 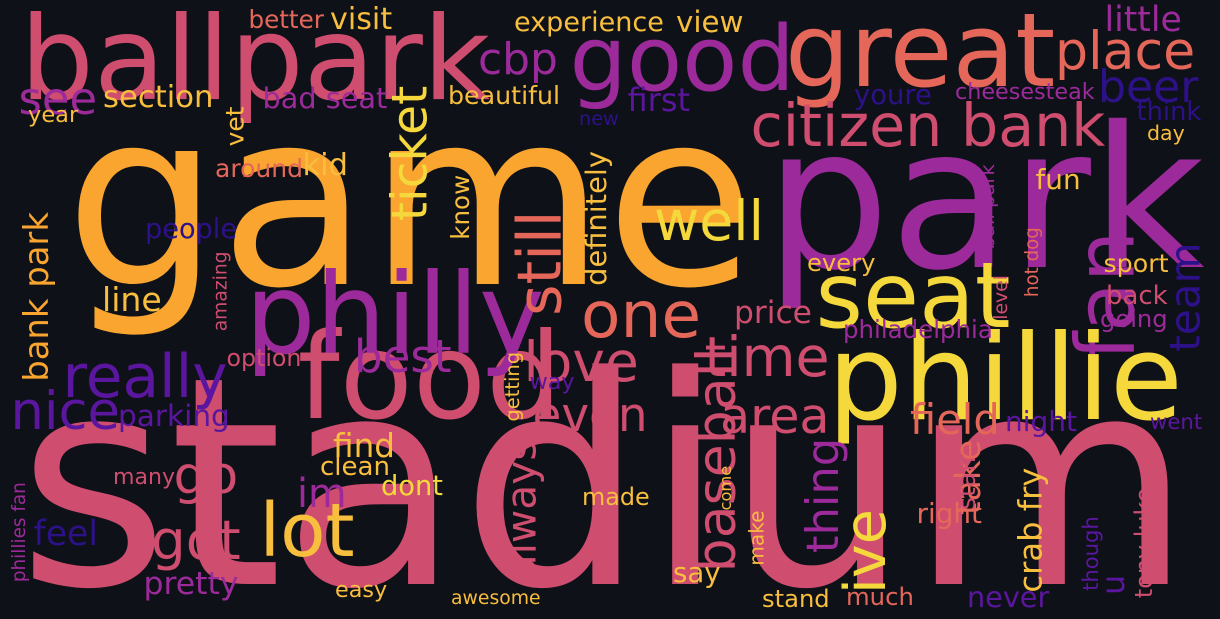 I want to click on word-easy: easy, so click(x=361, y=590).